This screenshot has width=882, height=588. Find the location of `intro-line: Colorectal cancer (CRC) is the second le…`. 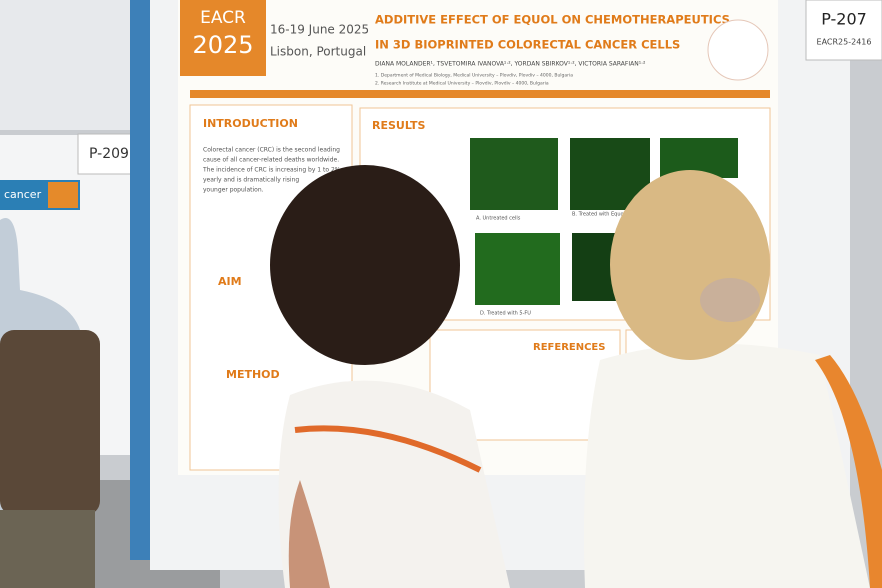

intro-line: Colorectal cancer (CRC) is the second le… is located at coordinates (271, 150).